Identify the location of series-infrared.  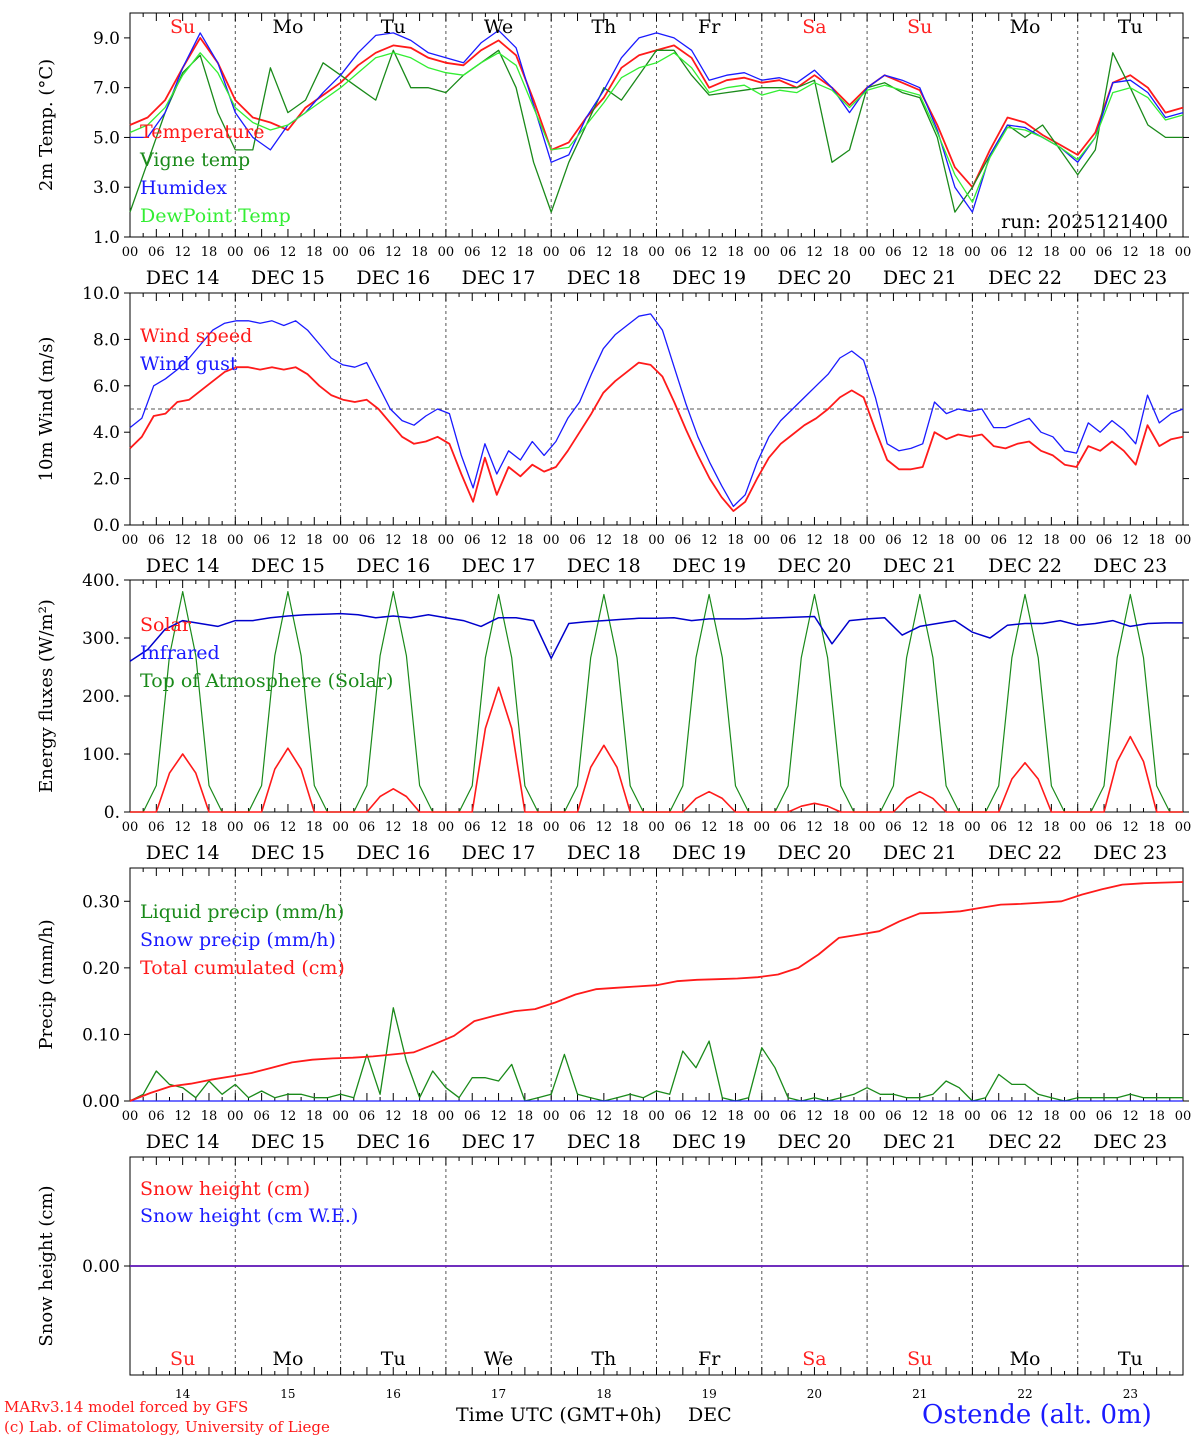
(656, 637).